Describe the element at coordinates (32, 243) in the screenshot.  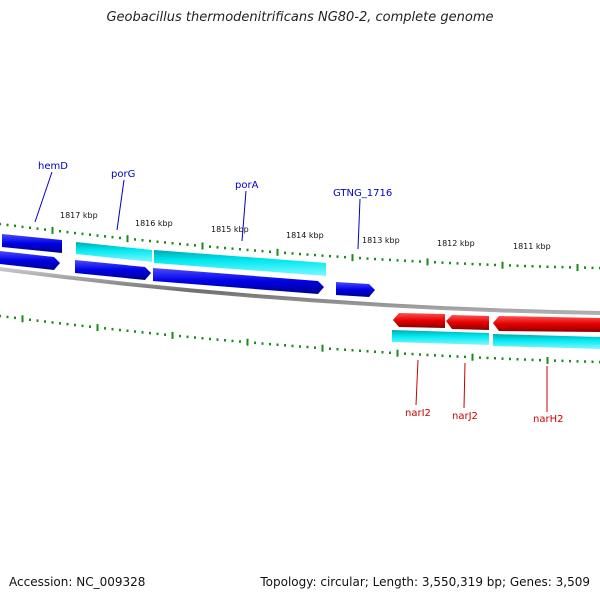
I see `gene-arrow-hemD-upper` at that location.